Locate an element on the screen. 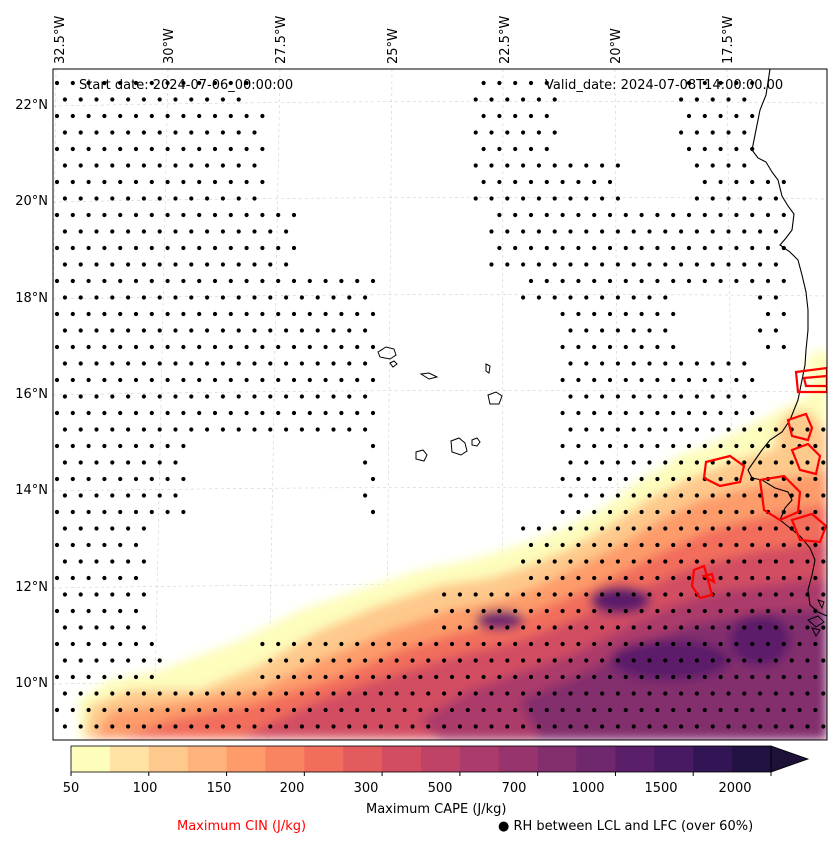 The height and width of the screenshot is (845, 837). colorbar-bin is located at coordinates (402, 759).